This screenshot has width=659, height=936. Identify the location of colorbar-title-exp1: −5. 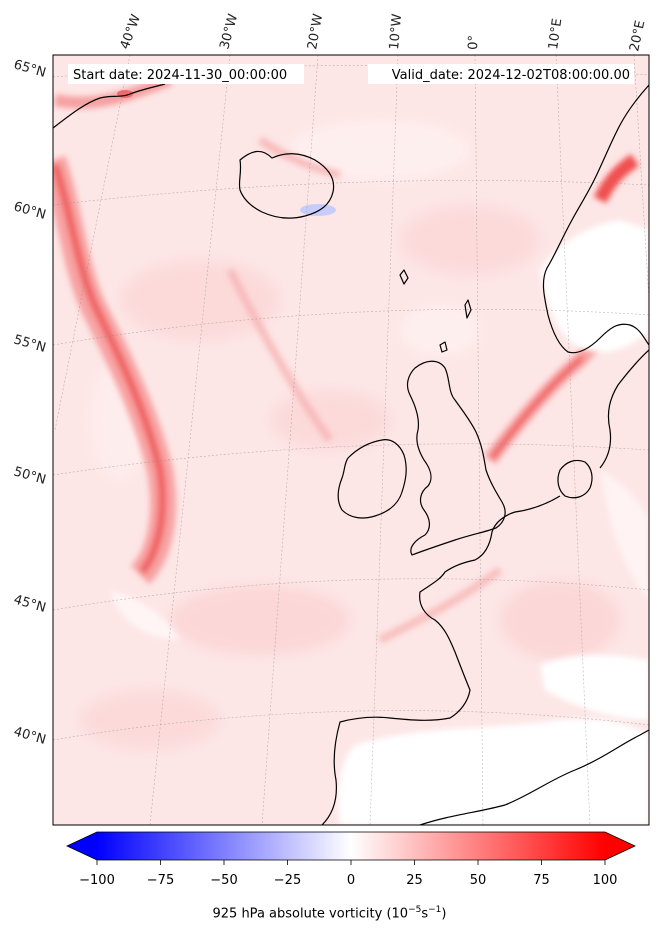
(415, 910).